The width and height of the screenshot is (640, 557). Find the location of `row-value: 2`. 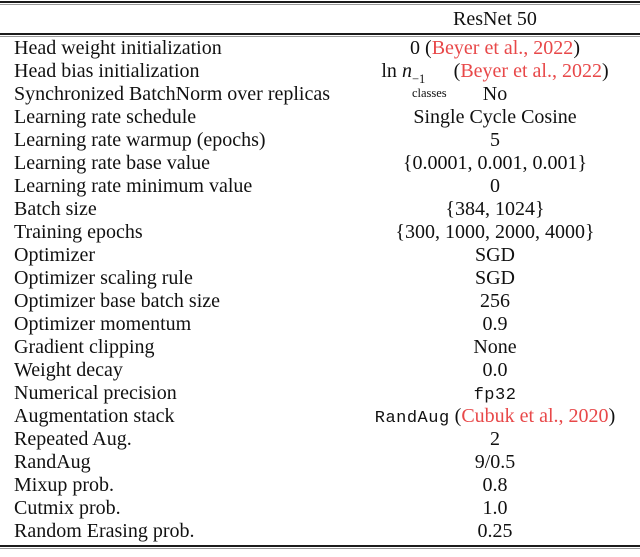

row-value: 2 is located at coordinates (495, 439).